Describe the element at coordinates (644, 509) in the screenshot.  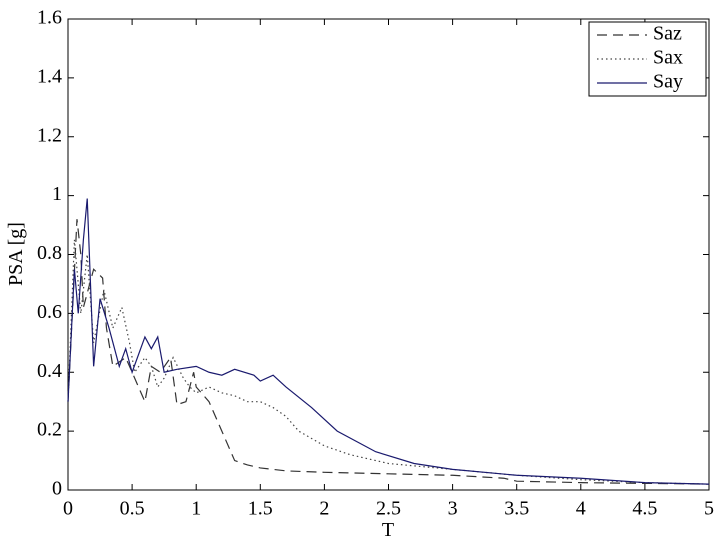
I see `x-tick-label: 4.5` at that location.